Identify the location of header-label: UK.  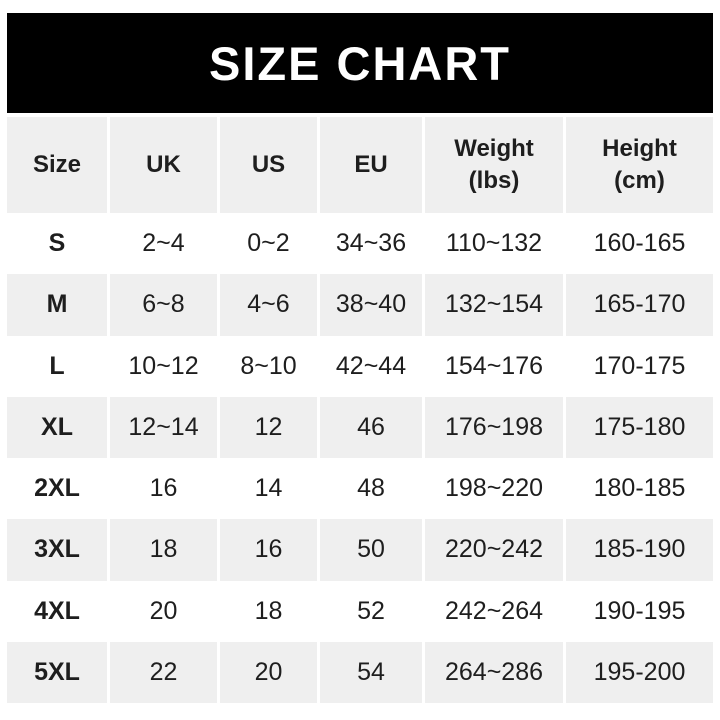
(163, 164).